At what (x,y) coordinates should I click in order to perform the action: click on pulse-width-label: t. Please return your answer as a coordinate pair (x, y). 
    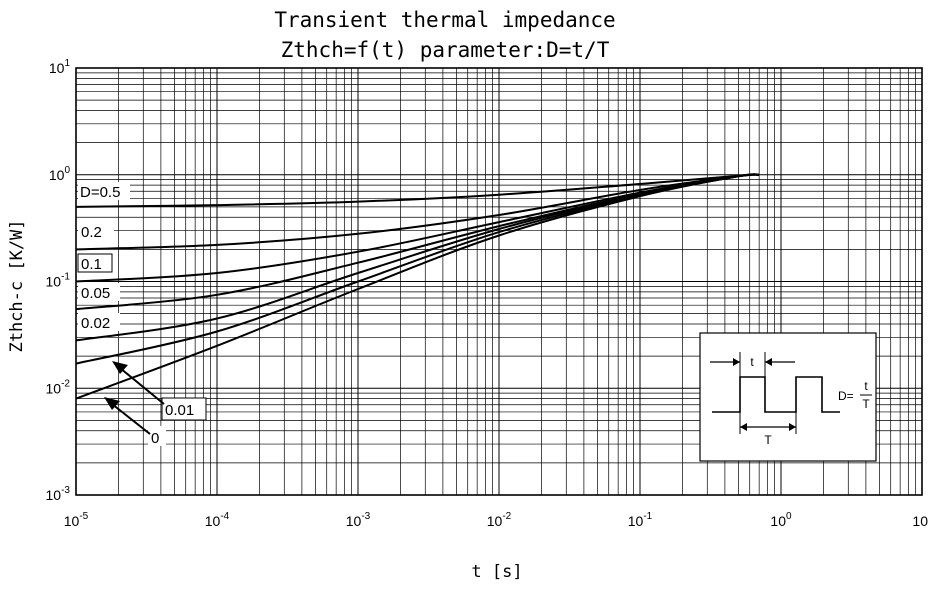
    Looking at the image, I should click on (752, 362).